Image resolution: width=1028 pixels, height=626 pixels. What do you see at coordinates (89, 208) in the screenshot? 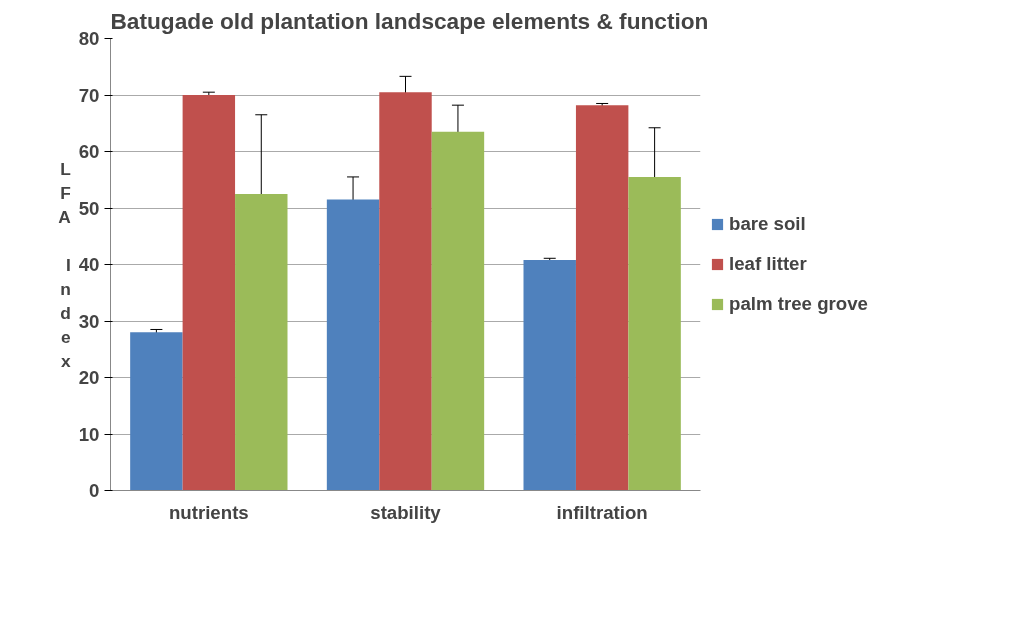
I see `y-tick-label: 50` at bounding box center [89, 208].